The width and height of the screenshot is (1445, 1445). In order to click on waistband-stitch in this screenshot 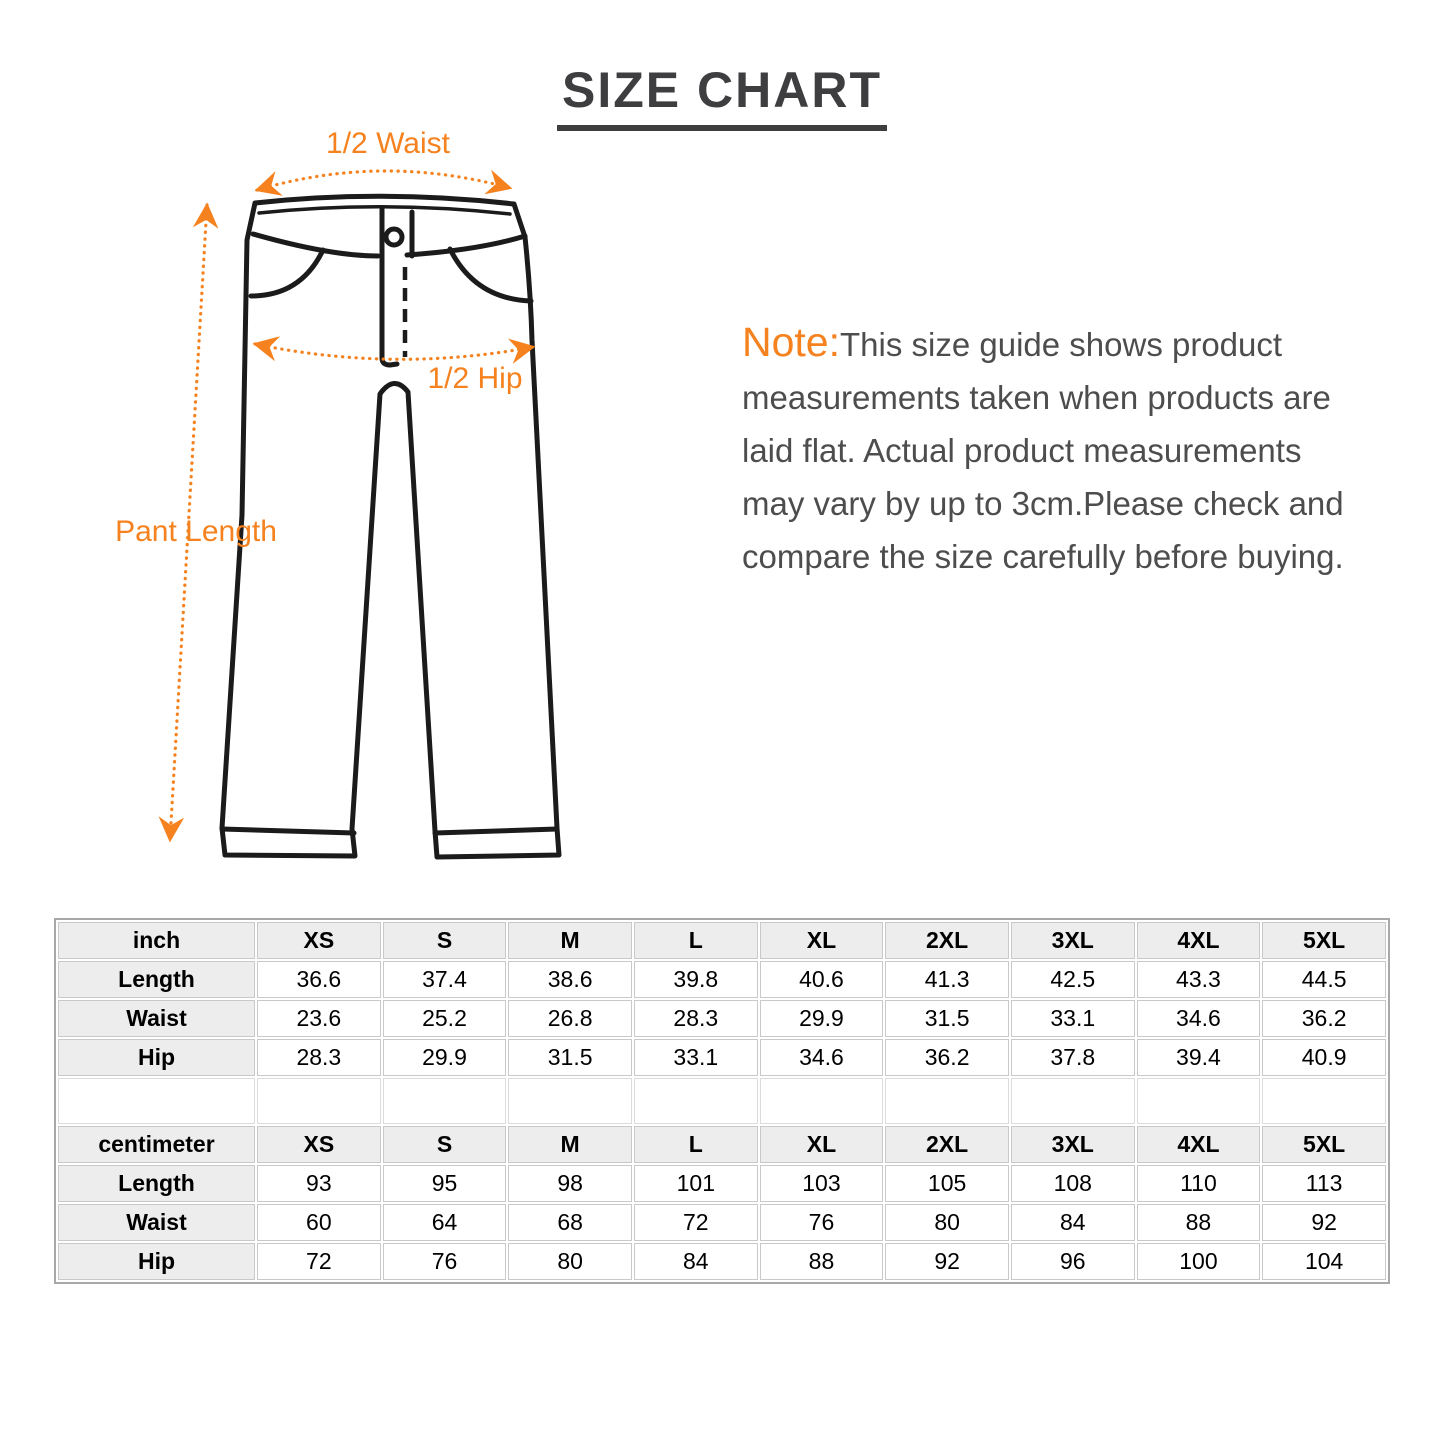, I will do `click(384, 210)`.